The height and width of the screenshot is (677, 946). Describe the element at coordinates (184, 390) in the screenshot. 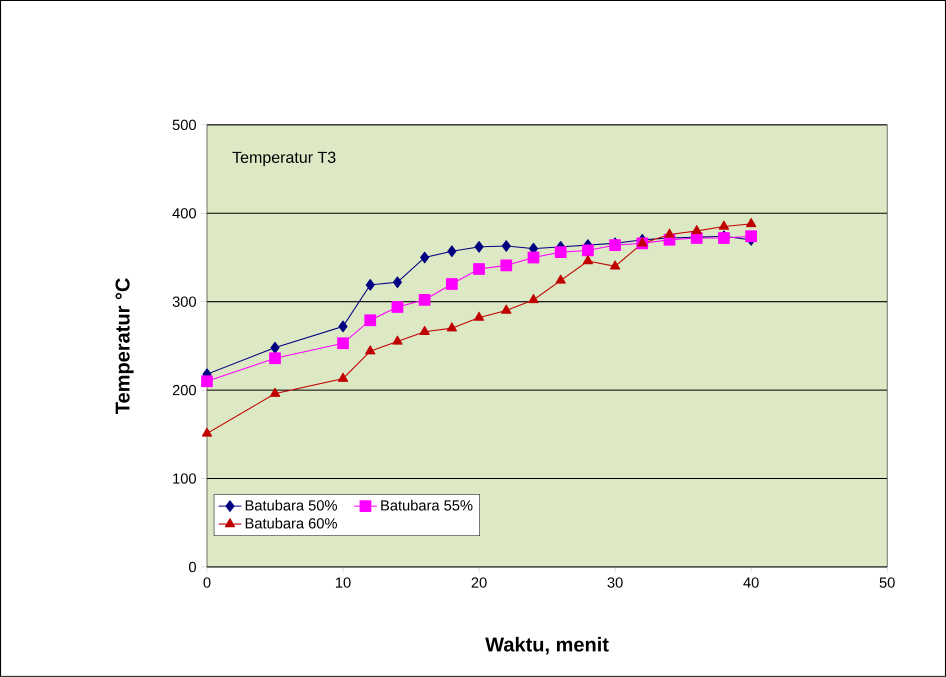

I see `y-tick-label: 200` at that location.